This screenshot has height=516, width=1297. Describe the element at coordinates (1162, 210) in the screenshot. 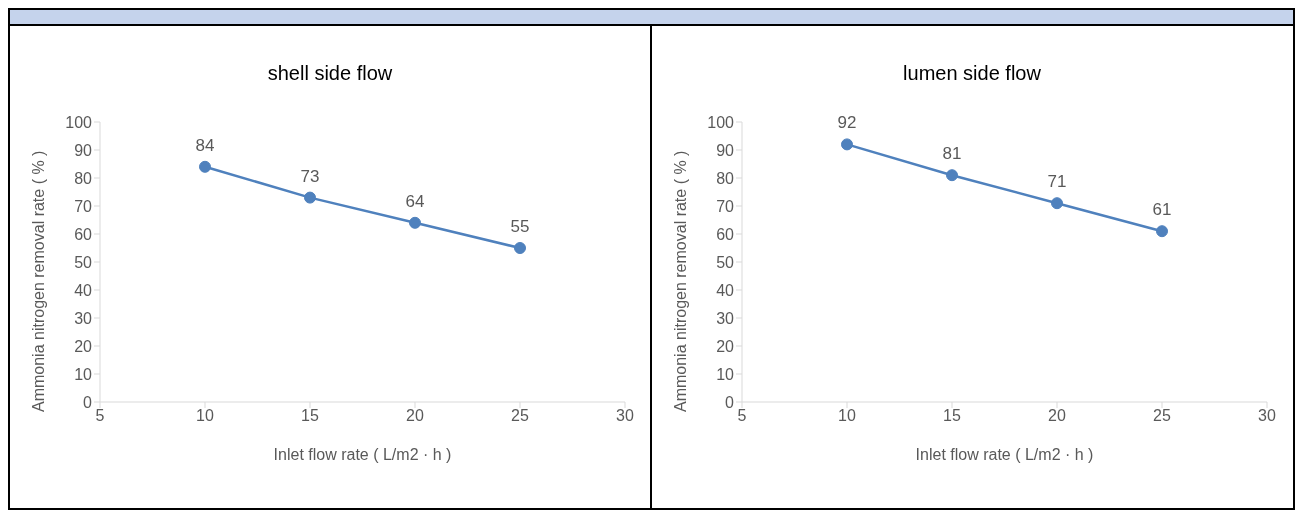

I see `data-label: 61` at that location.